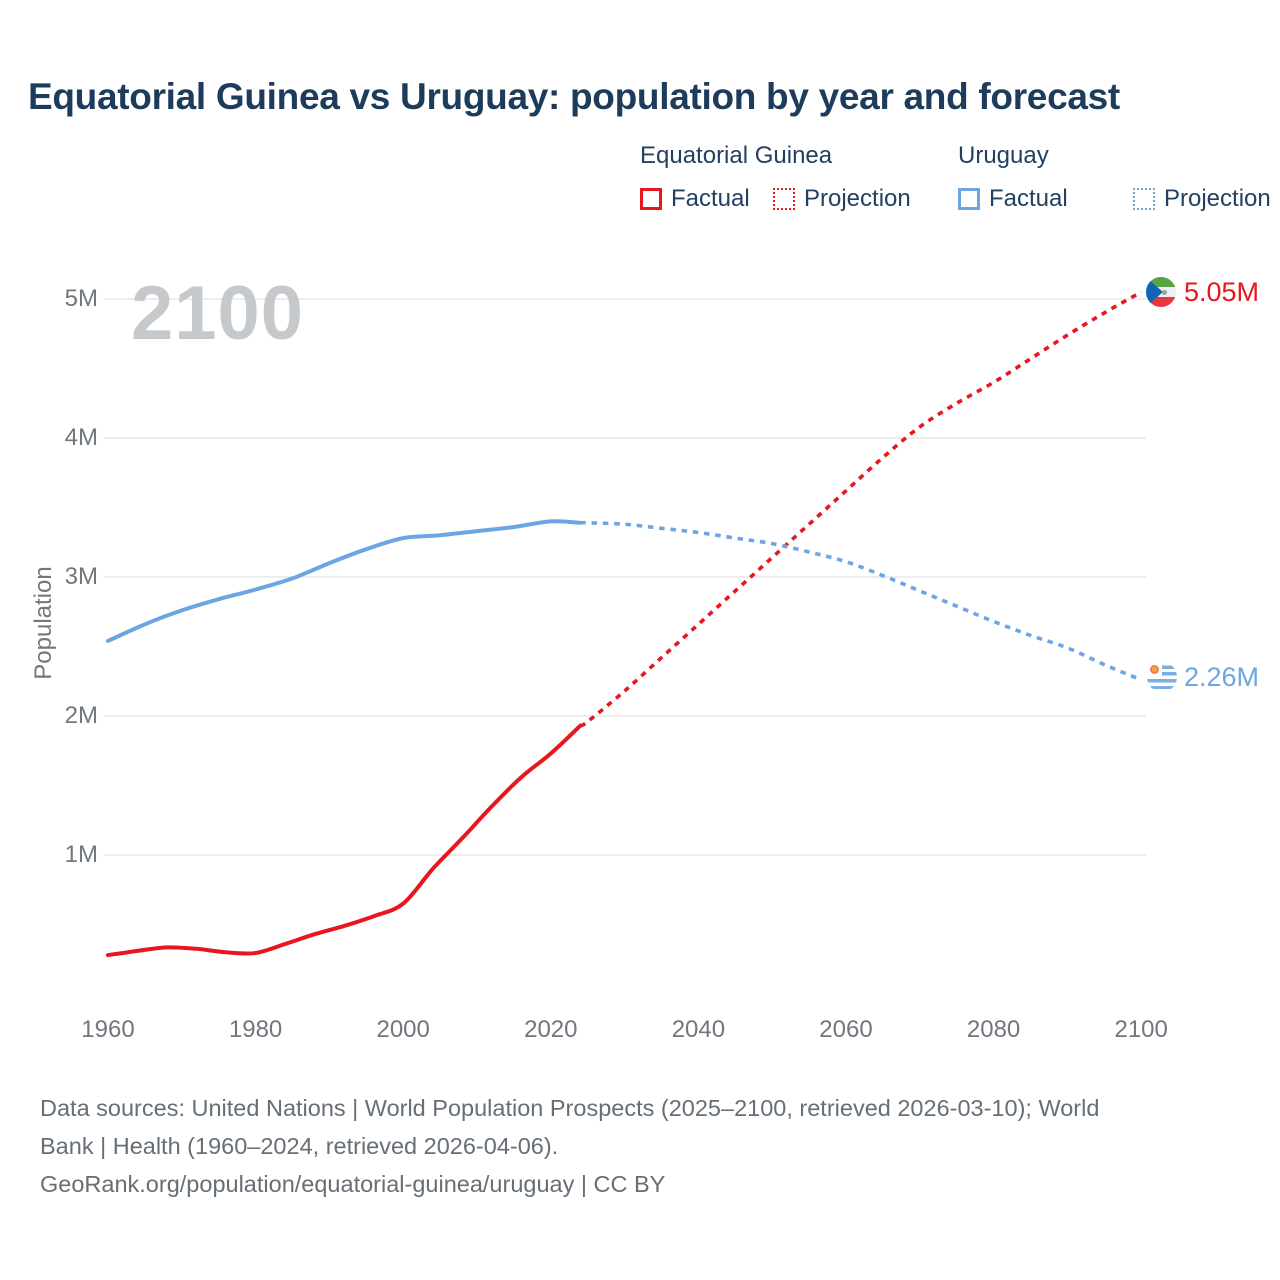  What do you see at coordinates (1164, 292) in the screenshot?
I see `eg-flag-emblem` at bounding box center [1164, 292].